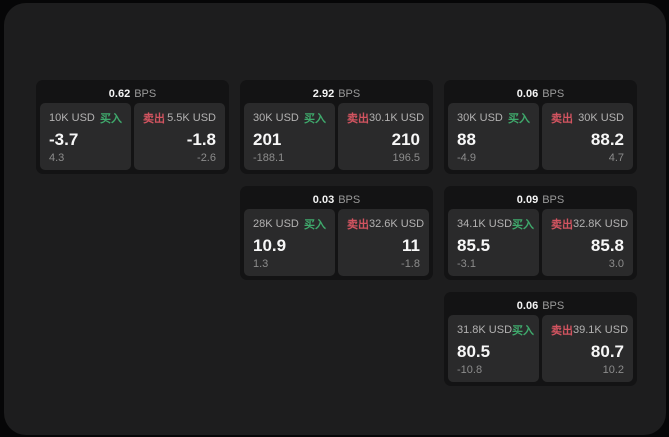  What do you see at coordinates (85, 136) in the screenshot?
I see `buy-panel: 10K USD 买入 -3.7 4.3` at bounding box center [85, 136].